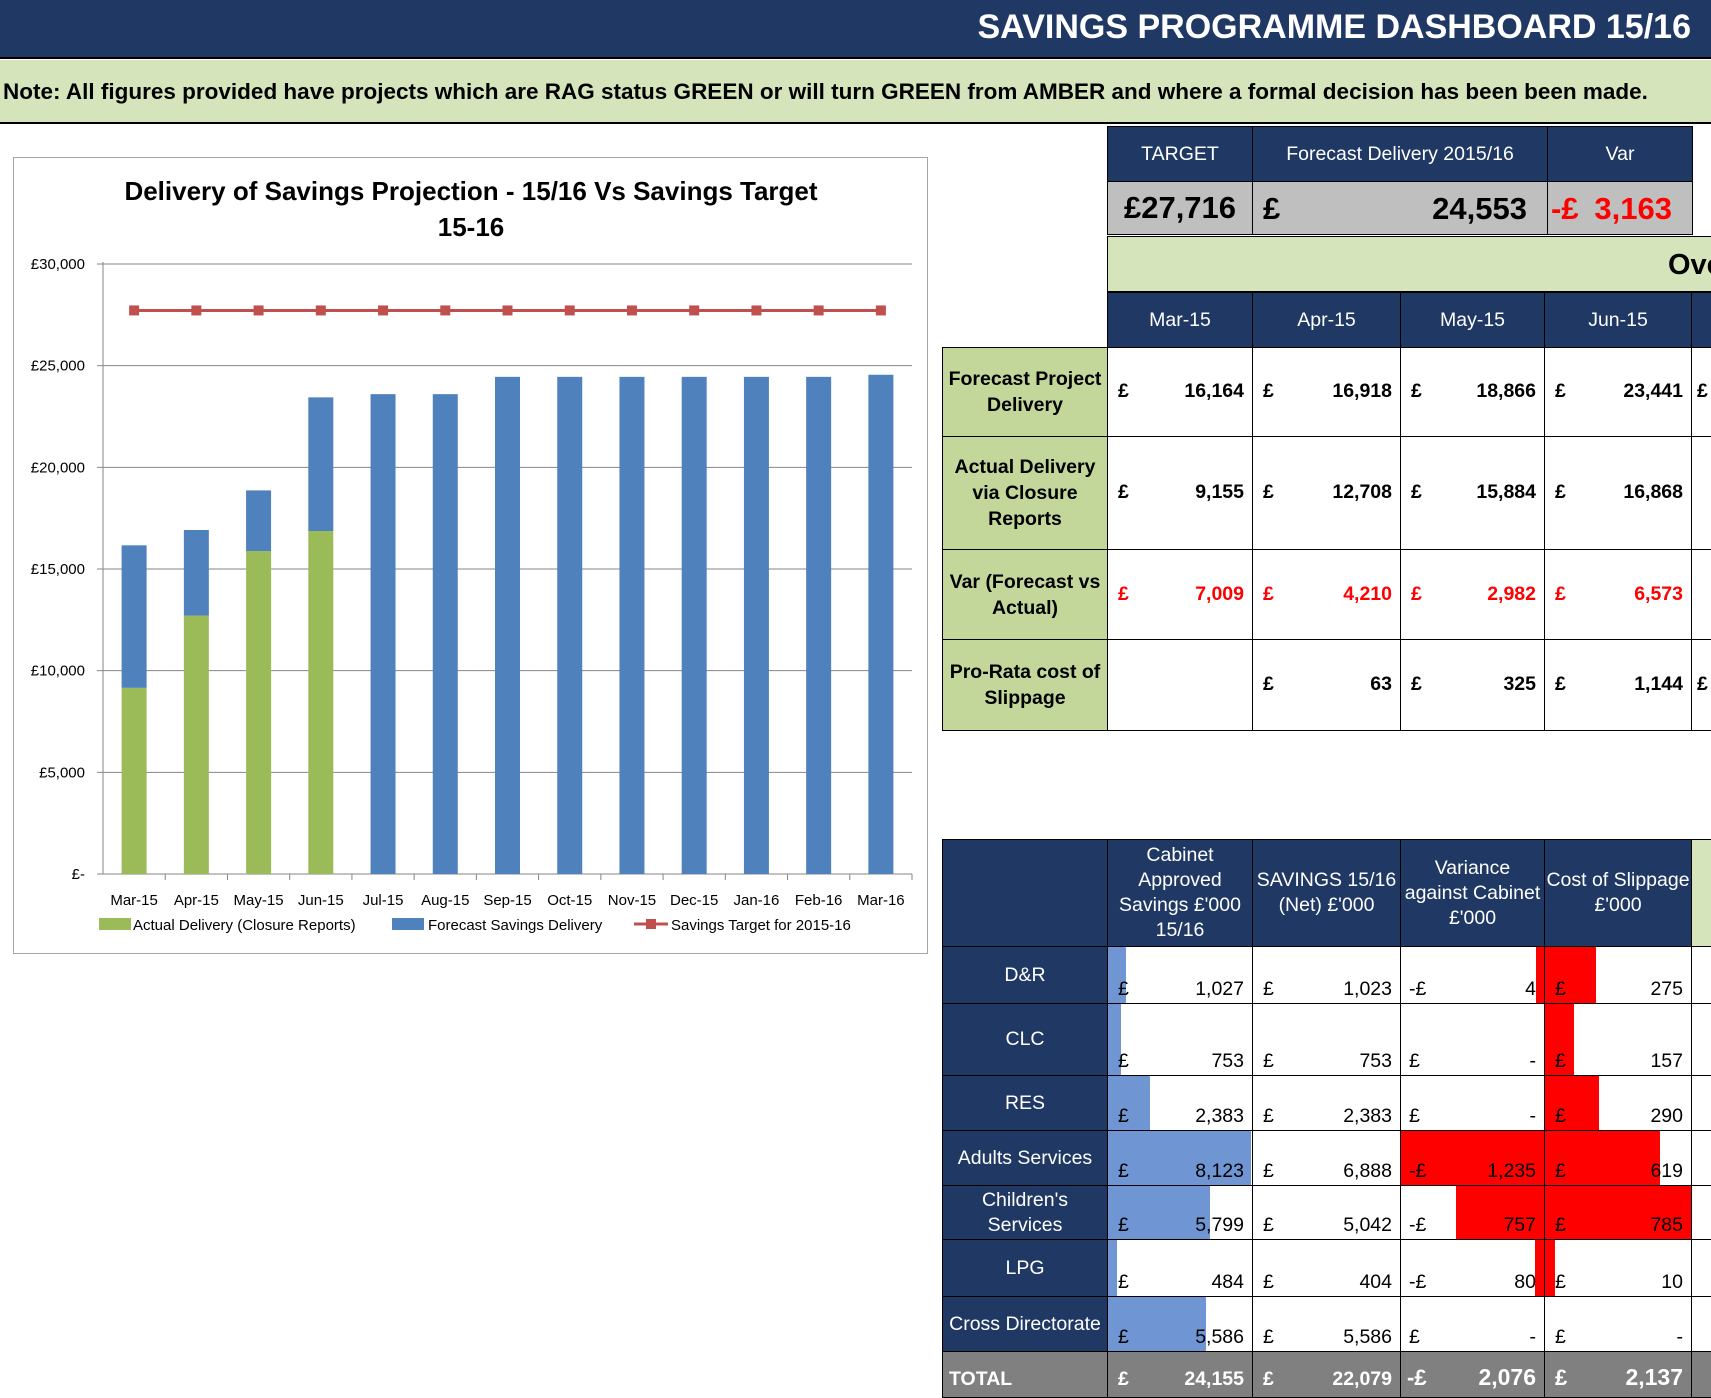 This screenshot has height=1398, width=1711. I want to click on total-savings: 22,079, so click(1362, 1379).